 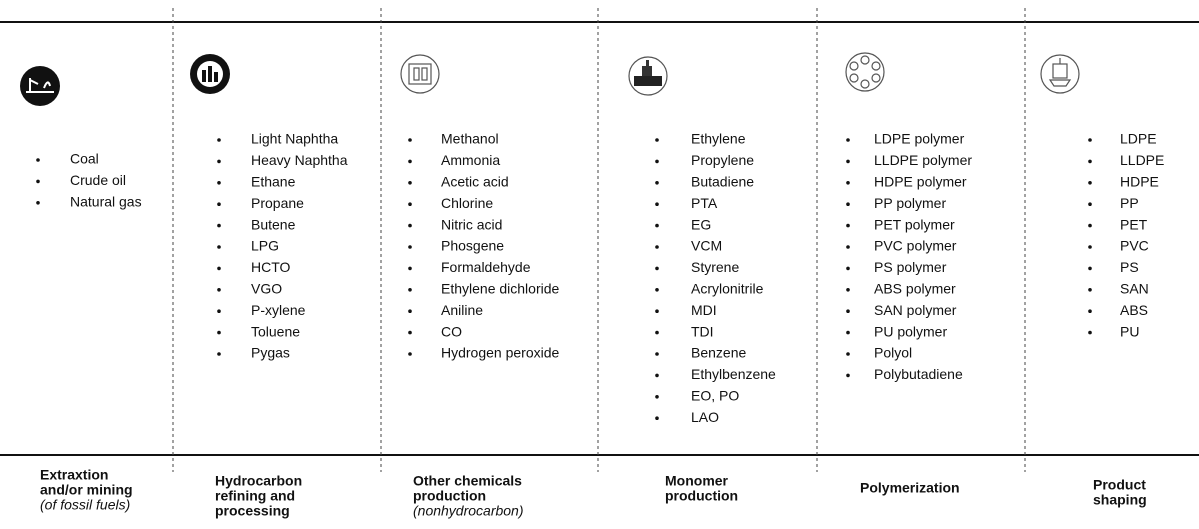 I want to click on list-item: LAO, so click(x=705, y=417).